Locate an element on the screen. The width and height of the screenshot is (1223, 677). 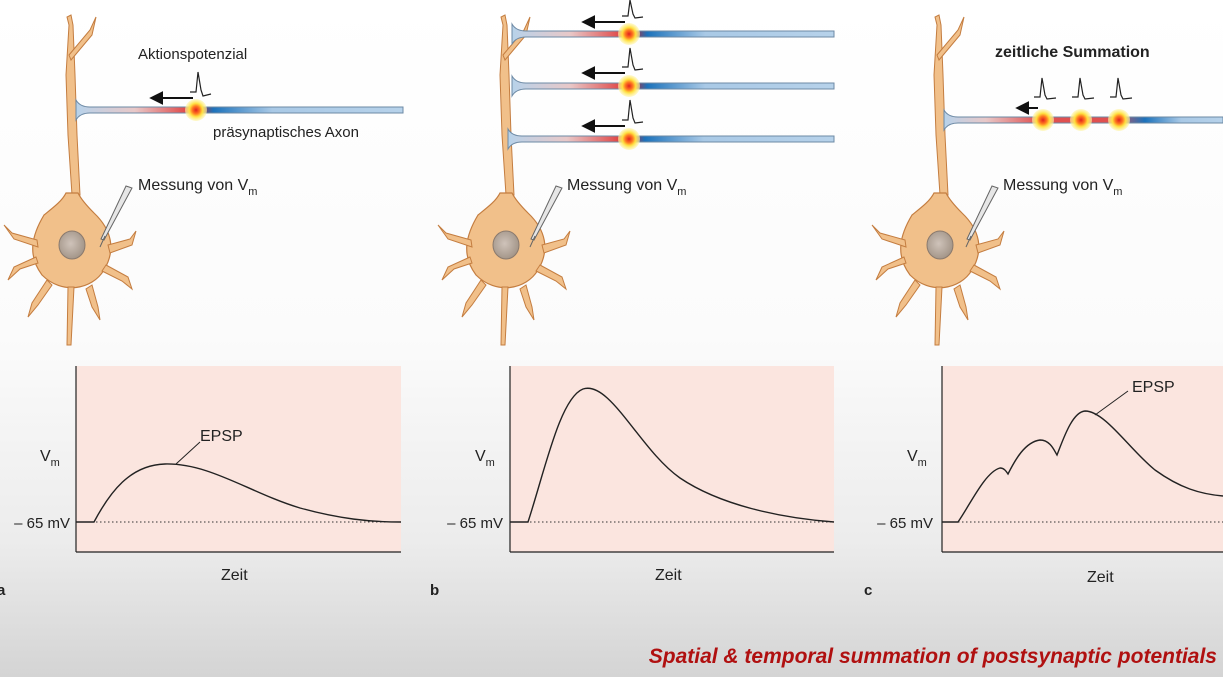
plot-b: Vm – 65 mV Zeit is located at coordinates (641, 475).